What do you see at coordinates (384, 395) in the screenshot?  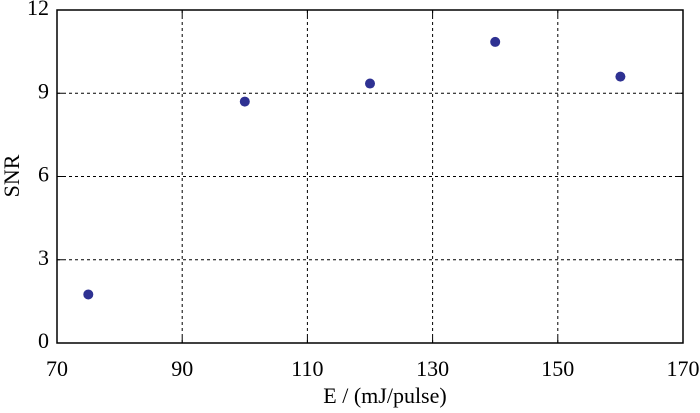 I see `x-axis-label: E / (mJ/pulse)` at bounding box center [384, 395].